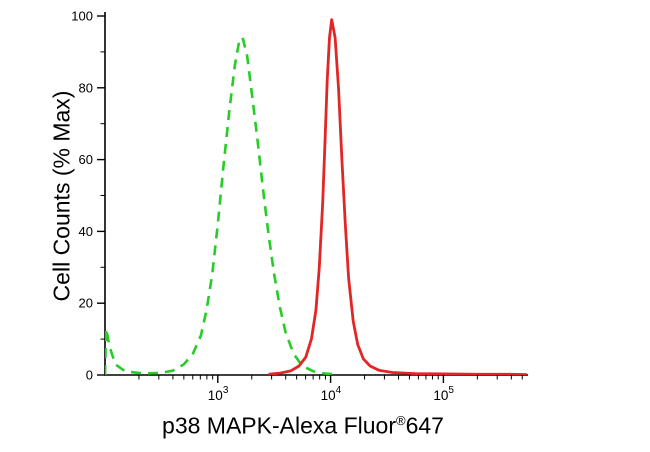 This screenshot has height=452, width=650. I want to click on svg-text: 20, so click(86, 303).